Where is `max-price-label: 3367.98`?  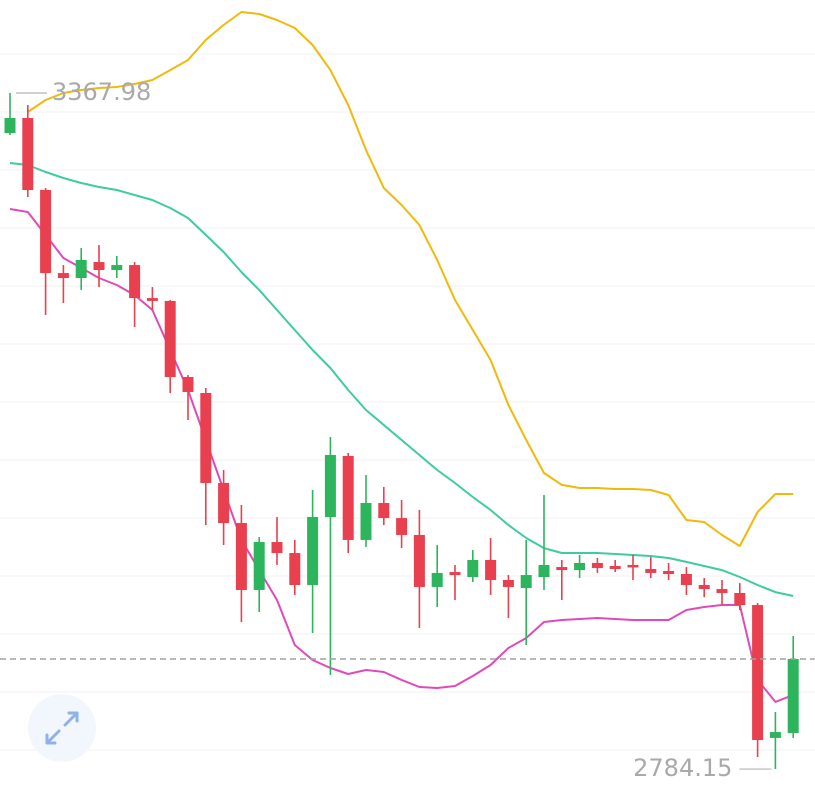
max-price-label: 3367.98 is located at coordinates (101, 92).